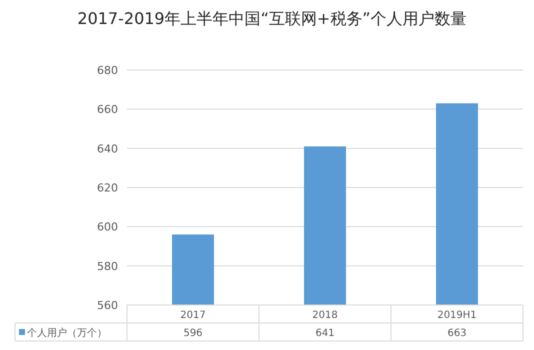 The width and height of the screenshot is (534, 350). What do you see at coordinates (67, 333) in the screenshot?
I see `legend-label: 个人用户（万个）` at bounding box center [67, 333].